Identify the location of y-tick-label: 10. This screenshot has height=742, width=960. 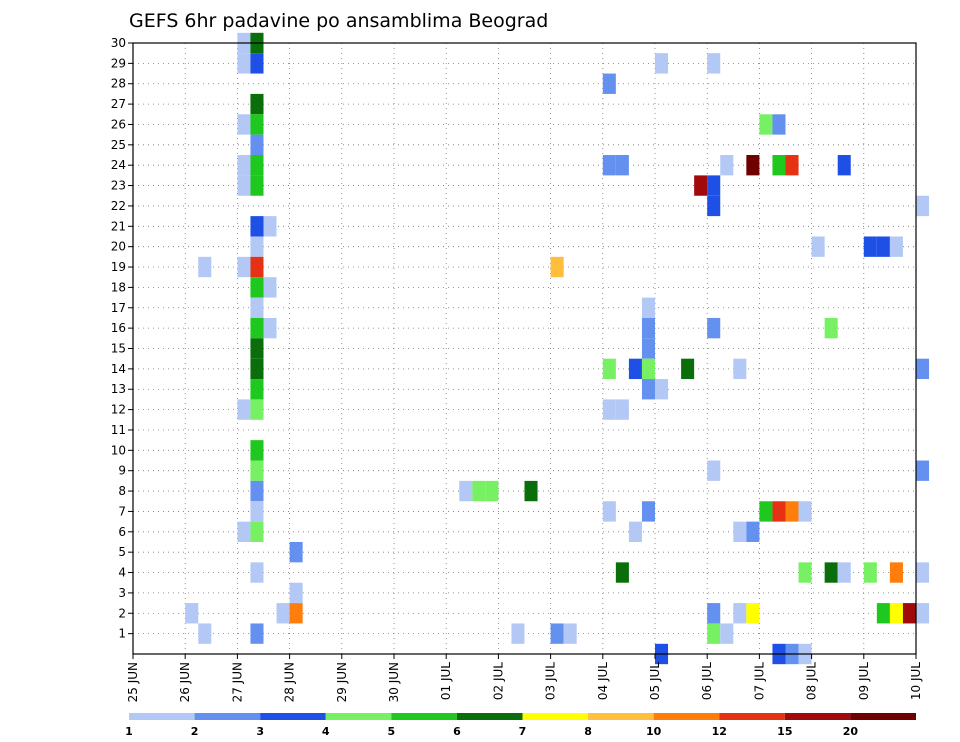
(118, 450).